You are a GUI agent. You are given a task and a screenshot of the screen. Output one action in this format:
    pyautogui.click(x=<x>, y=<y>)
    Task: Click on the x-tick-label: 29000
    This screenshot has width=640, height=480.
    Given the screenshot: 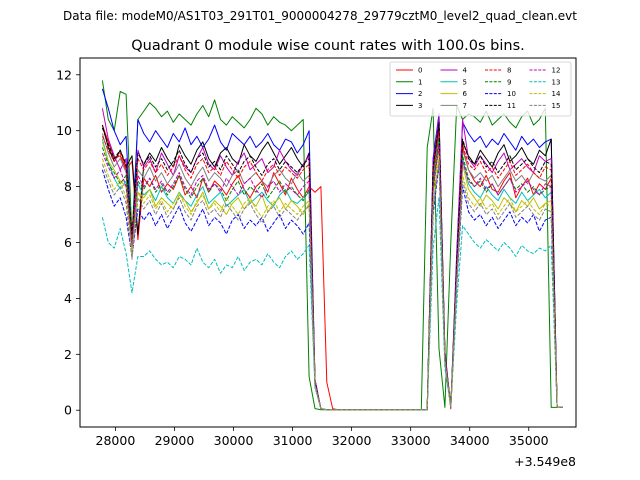 What is the action you would take?
    pyautogui.click(x=175, y=440)
    